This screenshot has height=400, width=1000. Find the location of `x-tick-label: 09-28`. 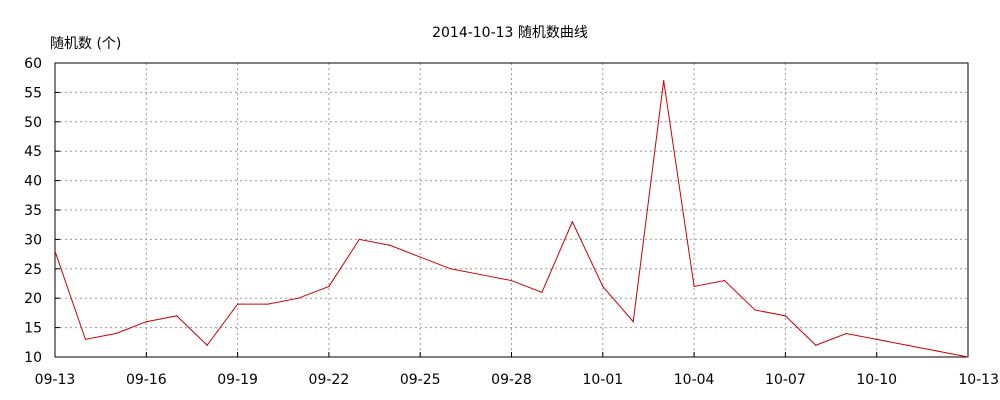

x-tick-label: 09-28 is located at coordinates (511, 380).